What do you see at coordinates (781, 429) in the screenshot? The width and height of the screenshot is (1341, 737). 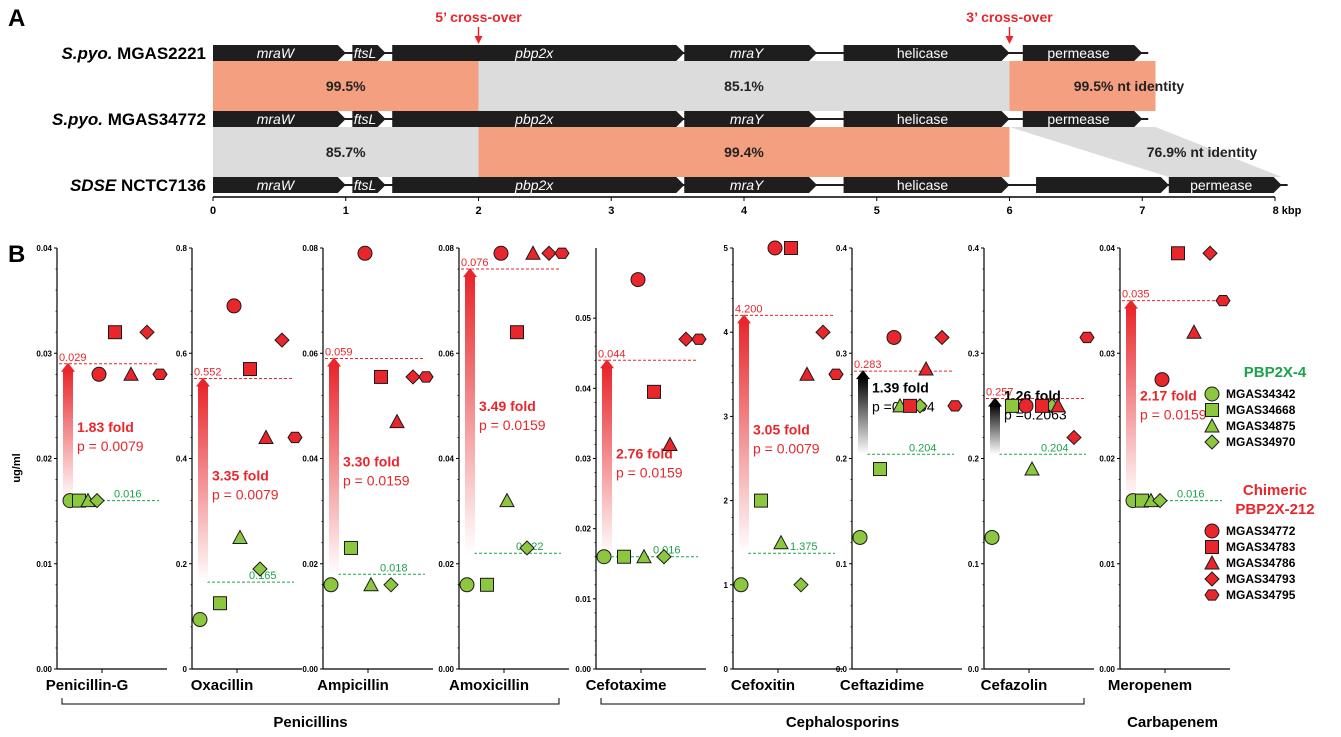 I see `fold-text: 3.05 fold` at bounding box center [781, 429].